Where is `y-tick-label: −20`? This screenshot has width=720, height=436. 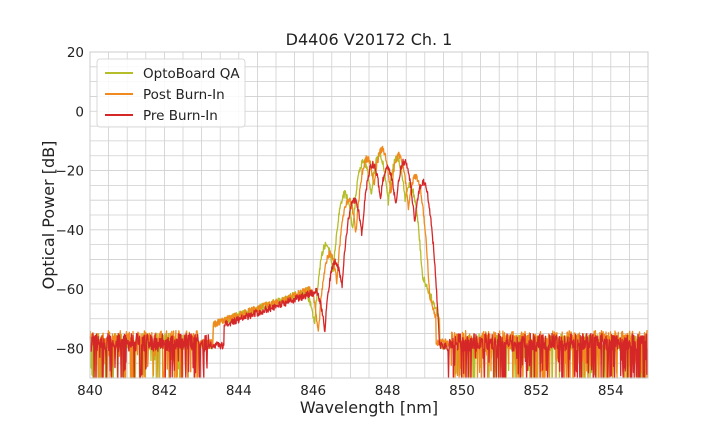
y-tick-label: −20 is located at coordinates (70, 172).